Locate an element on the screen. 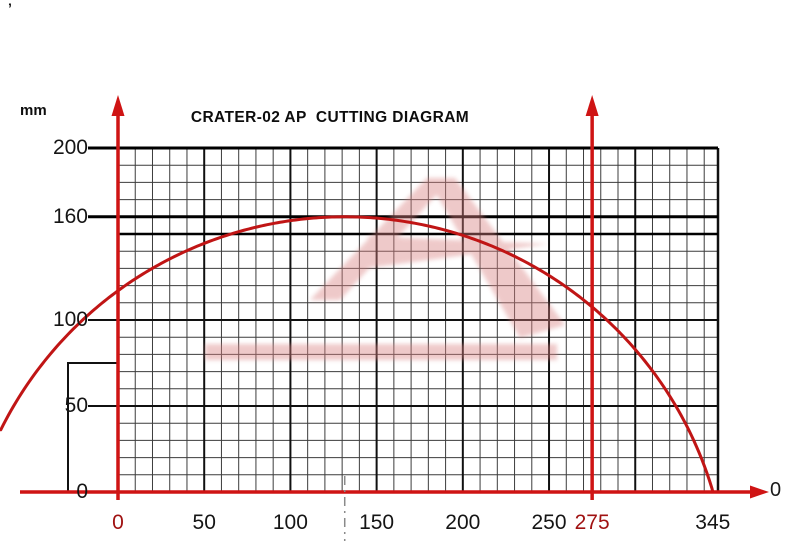 The width and height of the screenshot is (800, 541). x-tick-label: 0 is located at coordinates (118, 522).